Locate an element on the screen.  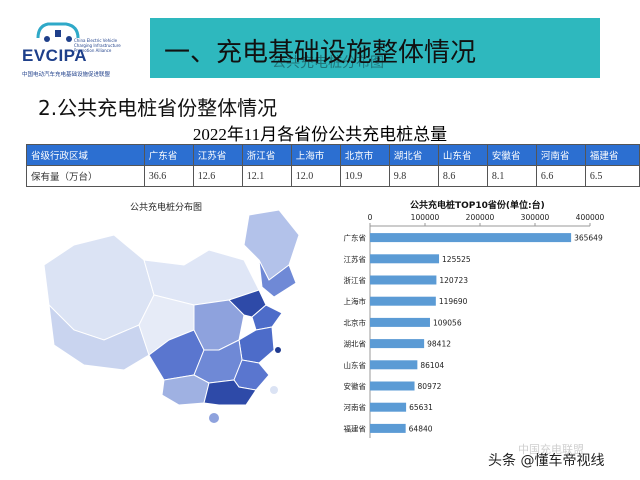
category-label: 福建省 is located at coordinates (355, 428).